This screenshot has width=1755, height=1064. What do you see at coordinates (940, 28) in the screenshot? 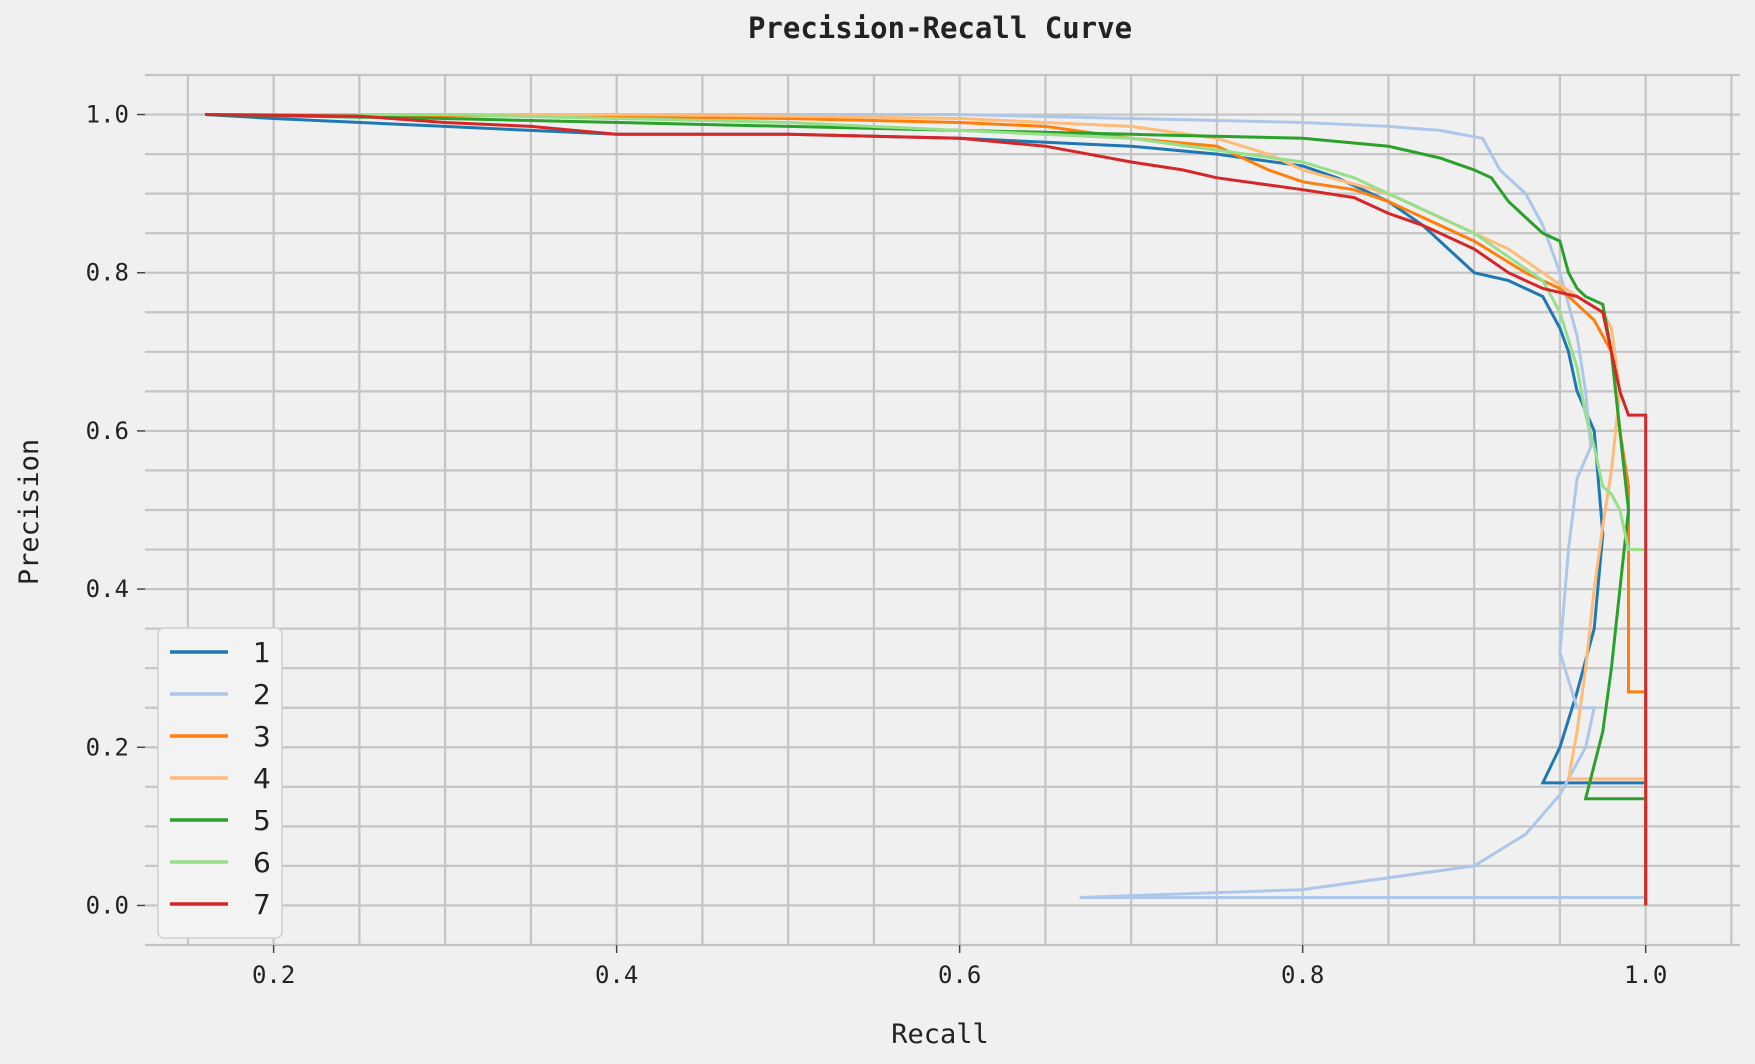
I see `chart-title: Precision-Recall Curve` at bounding box center [940, 28].